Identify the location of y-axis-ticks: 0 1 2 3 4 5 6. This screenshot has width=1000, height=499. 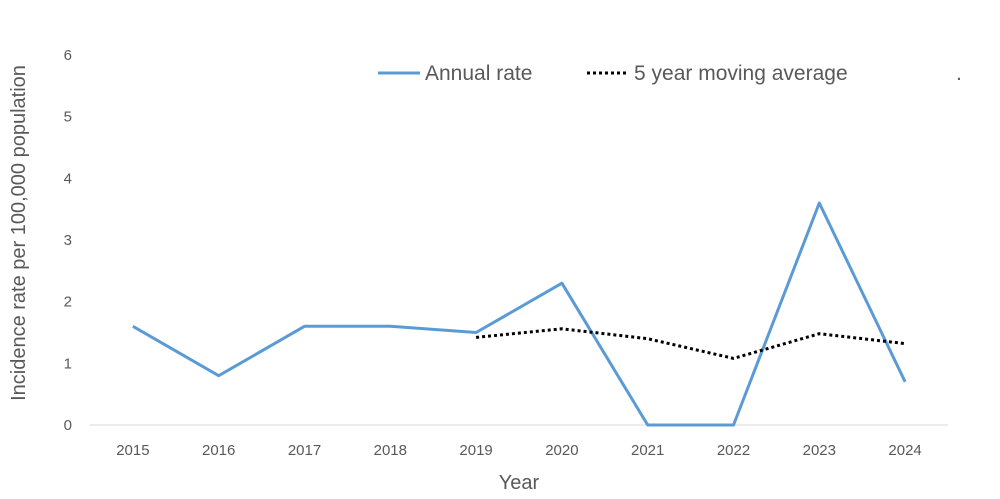
(68, 240).